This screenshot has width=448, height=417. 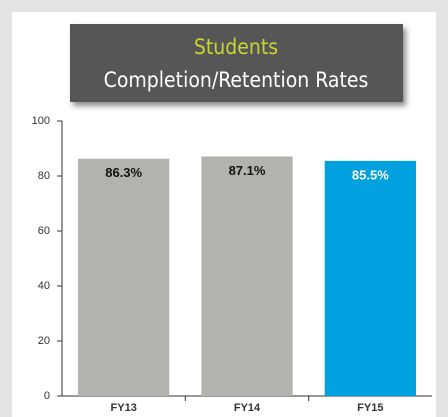 What do you see at coordinates (247, 408) in the screenshot?
I see `x-tick-label: FY14` at bounding box center [247, 408].